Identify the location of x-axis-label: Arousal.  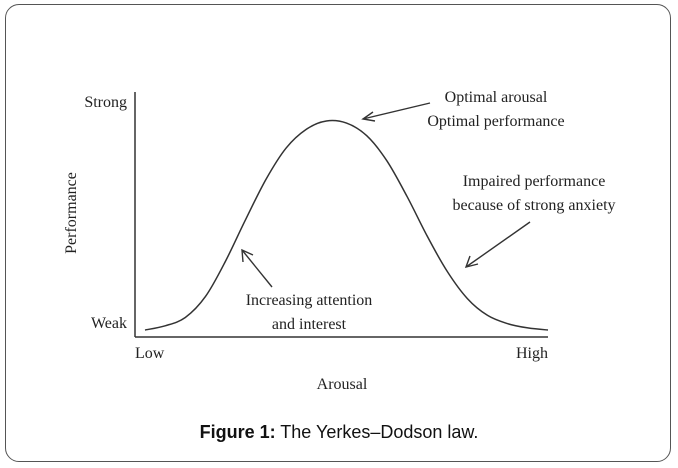
(342, 384).